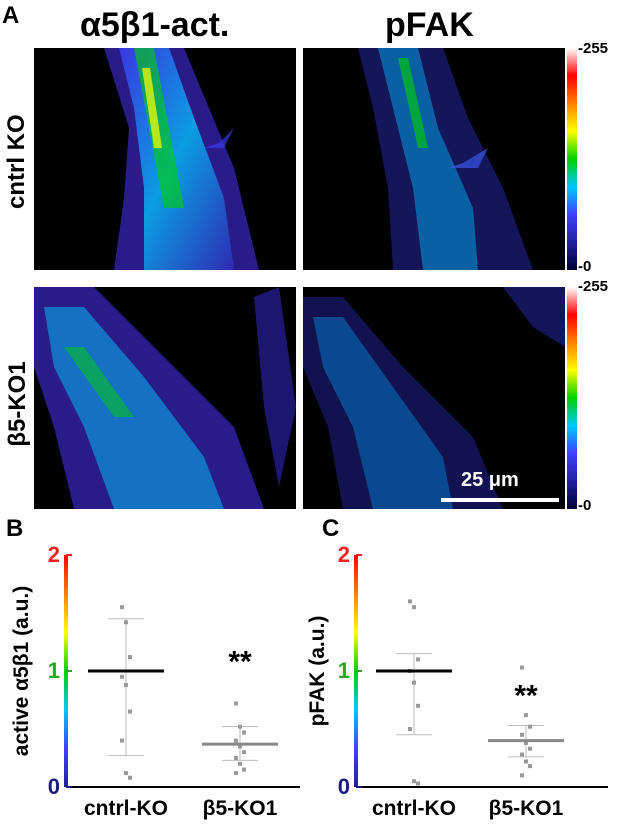  Describe the element at coordinates (21, 671) in the screenshot. I see `y-axis-label: active α5β1 (a.u.)` at that location.